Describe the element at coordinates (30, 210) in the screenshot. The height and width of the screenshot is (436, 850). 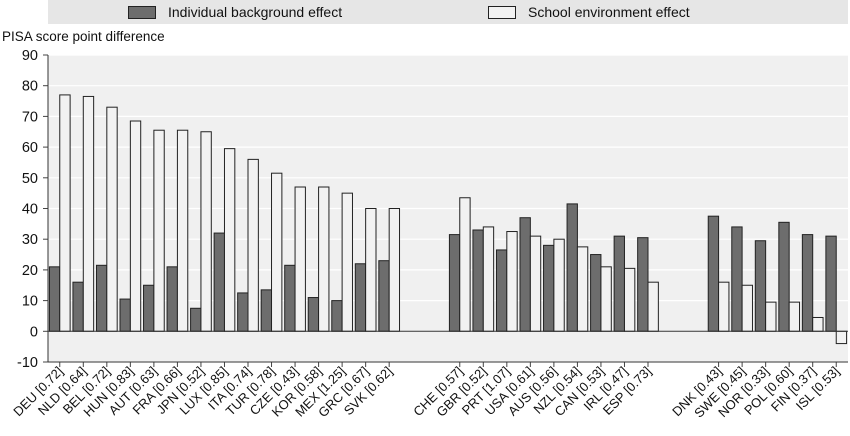
I see `y-tick-label: 40` at that location.